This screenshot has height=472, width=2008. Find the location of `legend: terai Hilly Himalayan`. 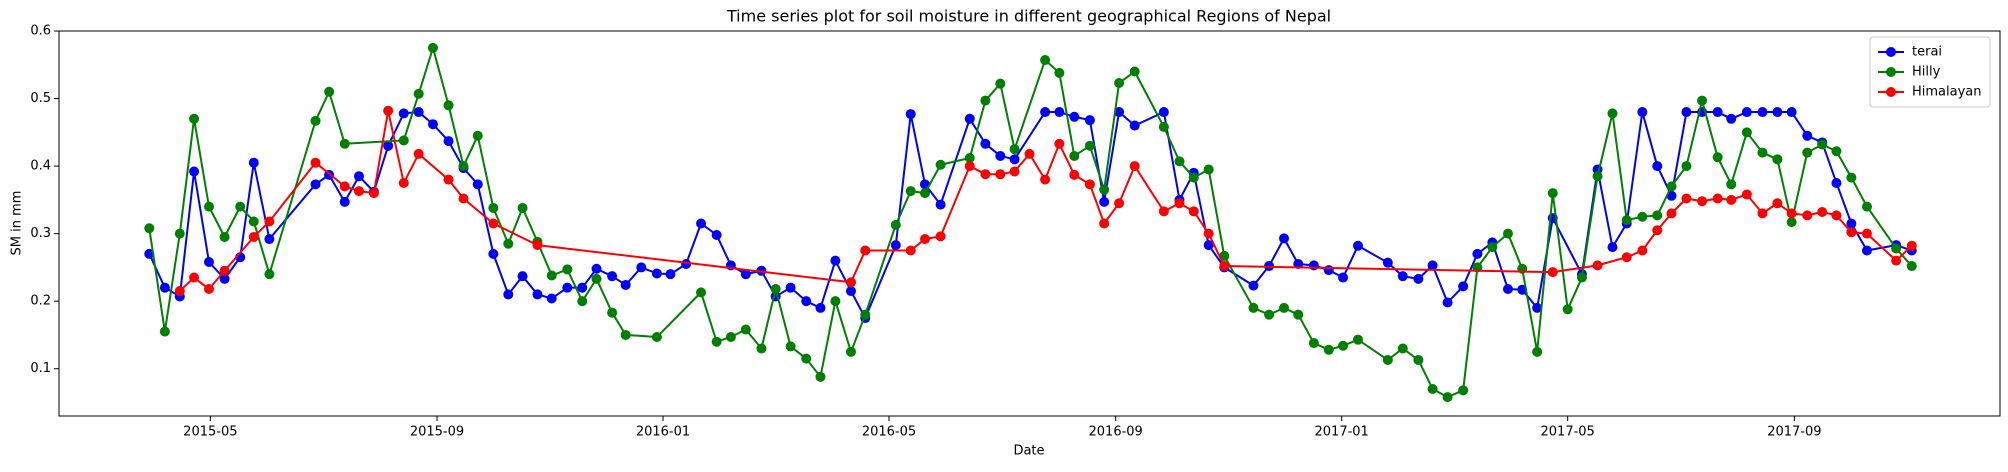

legend: terai Hilly Himalayan is located at coordinates (1930, 72).